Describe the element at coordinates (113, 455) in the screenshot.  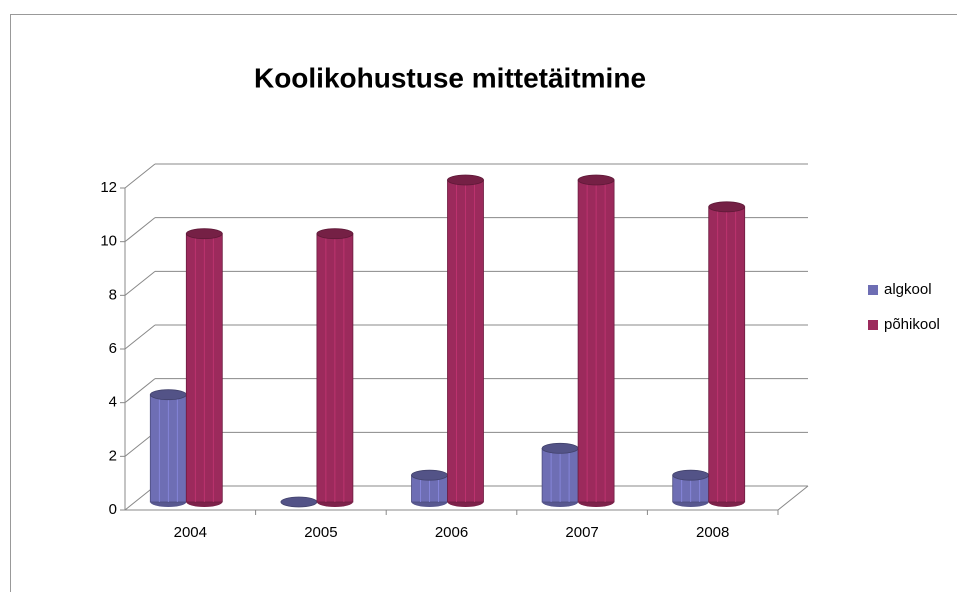
I see `y-tick-label: 2` at that location.